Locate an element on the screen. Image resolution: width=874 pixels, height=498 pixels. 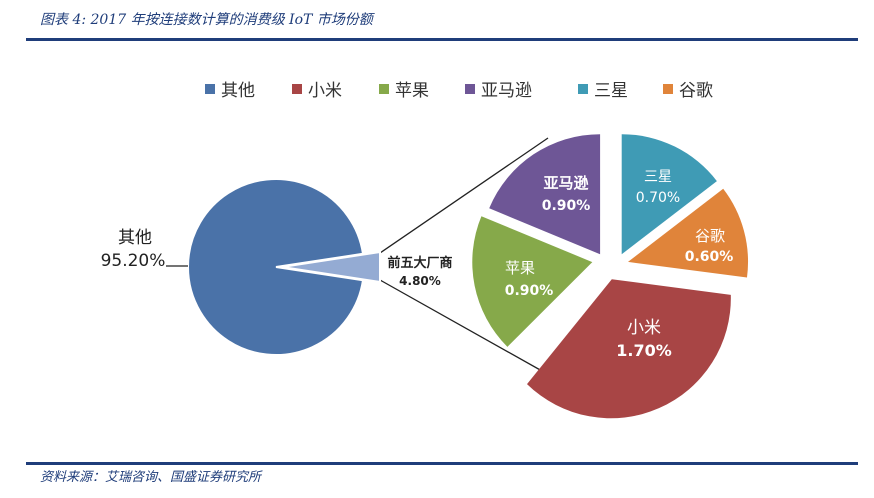
legend-label-apple: 苹果 is located at coordinates (412, 91).